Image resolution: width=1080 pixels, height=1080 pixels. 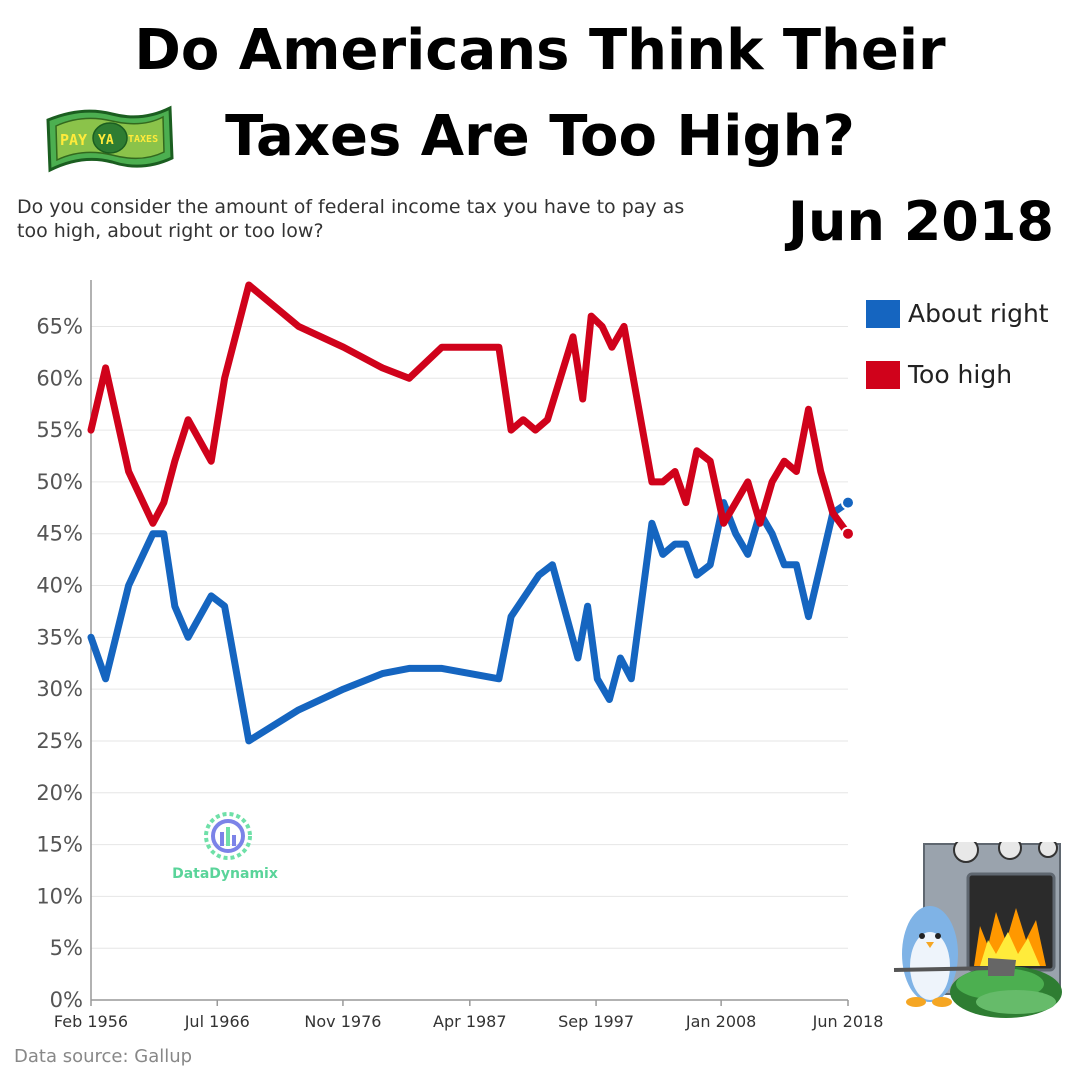 What do you see at coordinates (59, 326) in the screenshot?
I see `y-tick-label: 65%` at bounding box center [59, 326].